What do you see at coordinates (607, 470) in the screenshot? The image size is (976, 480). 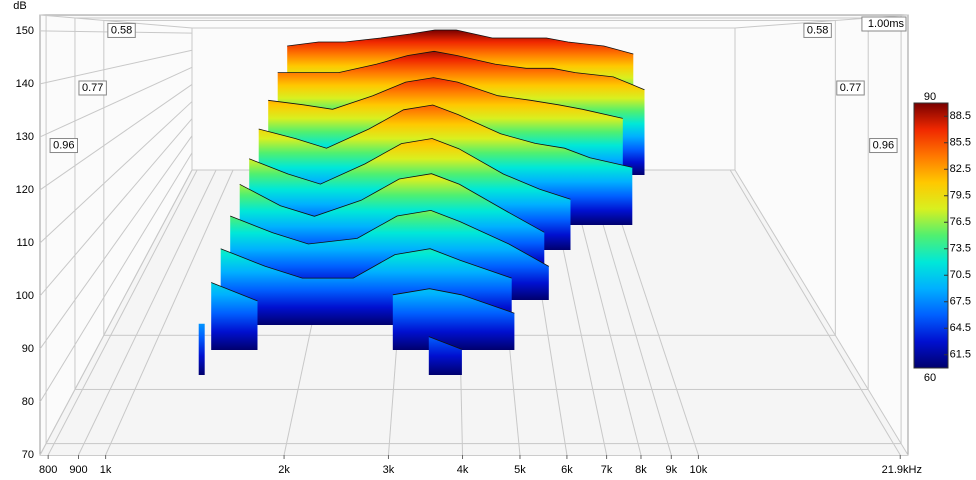 I see `x-tick-label: 7k` at bounding box center [607, 470].